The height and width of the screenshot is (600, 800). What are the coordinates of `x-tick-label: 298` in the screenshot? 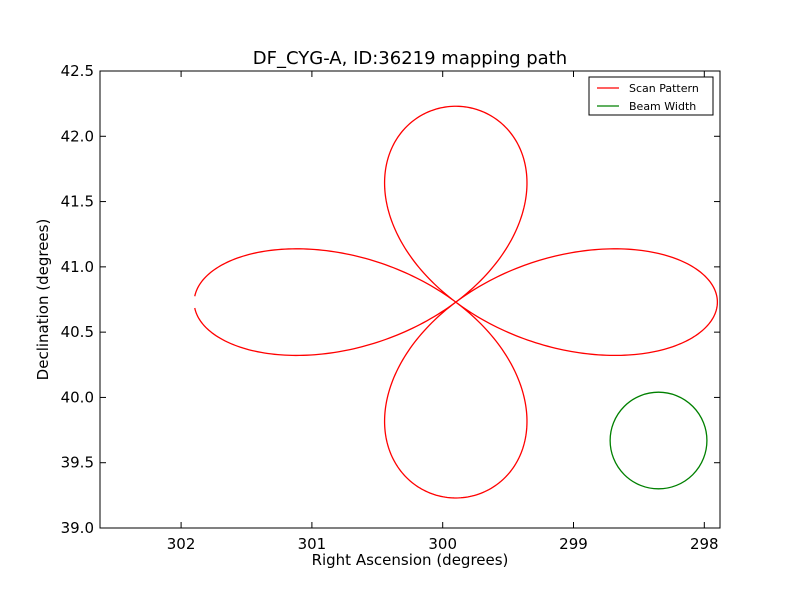 It's located at (704, 544).